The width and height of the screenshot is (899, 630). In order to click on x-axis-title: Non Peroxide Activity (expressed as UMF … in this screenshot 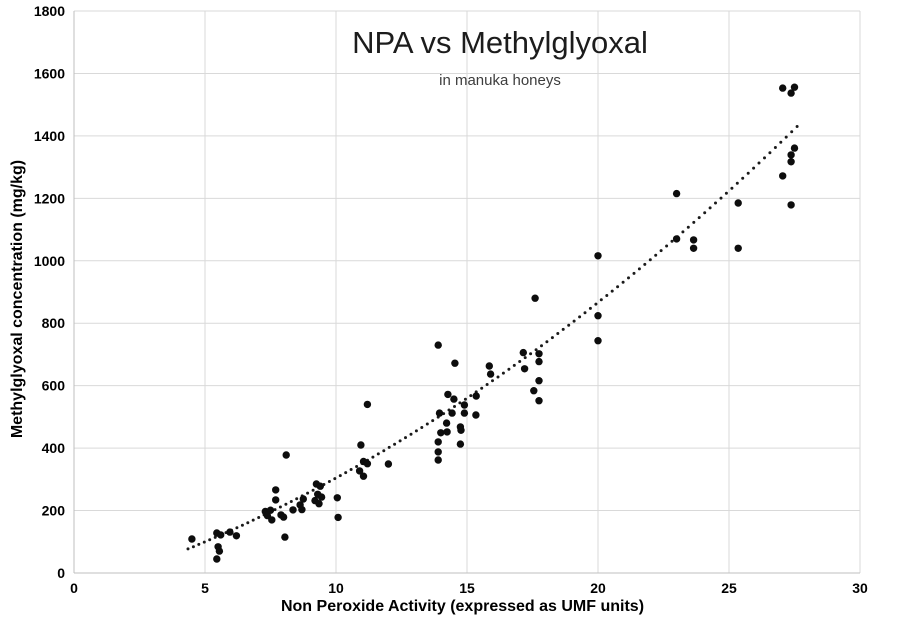, I will do `click(462, 606)`.